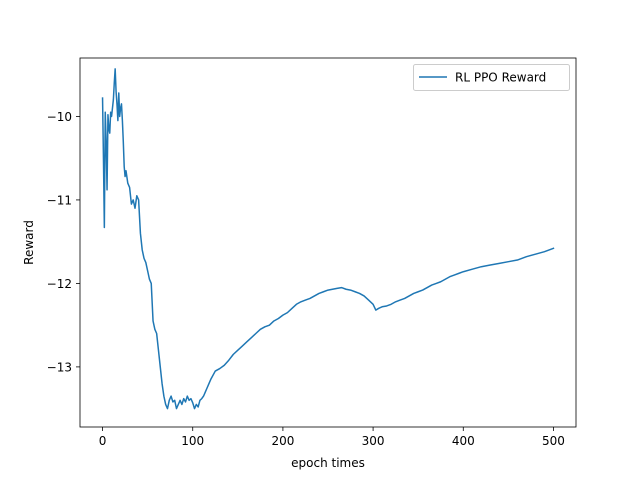  Describe the element at coordinates (59, 284) in the screenshot. I see `y-tick-label: −12` at that location.